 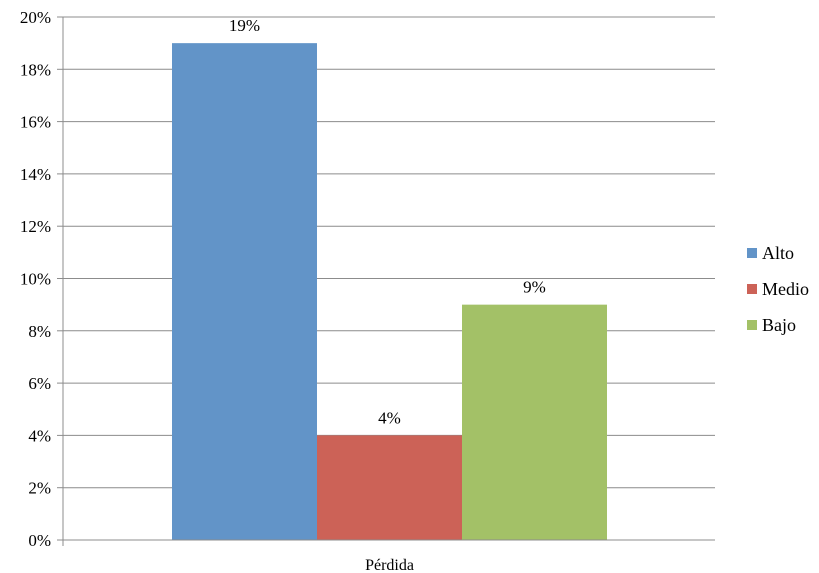 What do you see at coordinates (389, 556) in the screenshot?
I see `x-axis-categories: Pérdida` at bounding box center [389, 556].